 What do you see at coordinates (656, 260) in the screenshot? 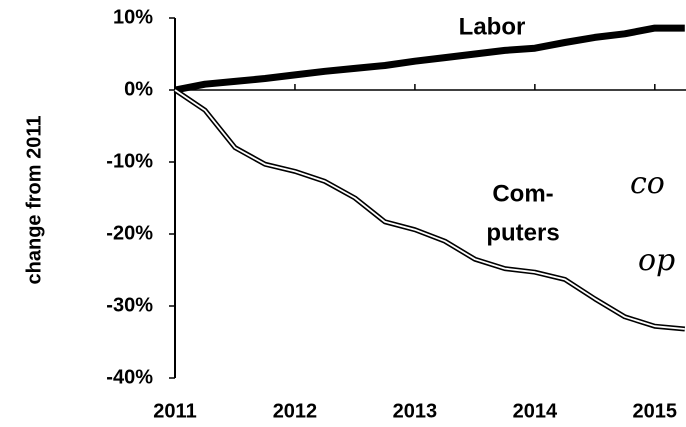
I see `handwritten-note: op` at bounding box center [656, 260].